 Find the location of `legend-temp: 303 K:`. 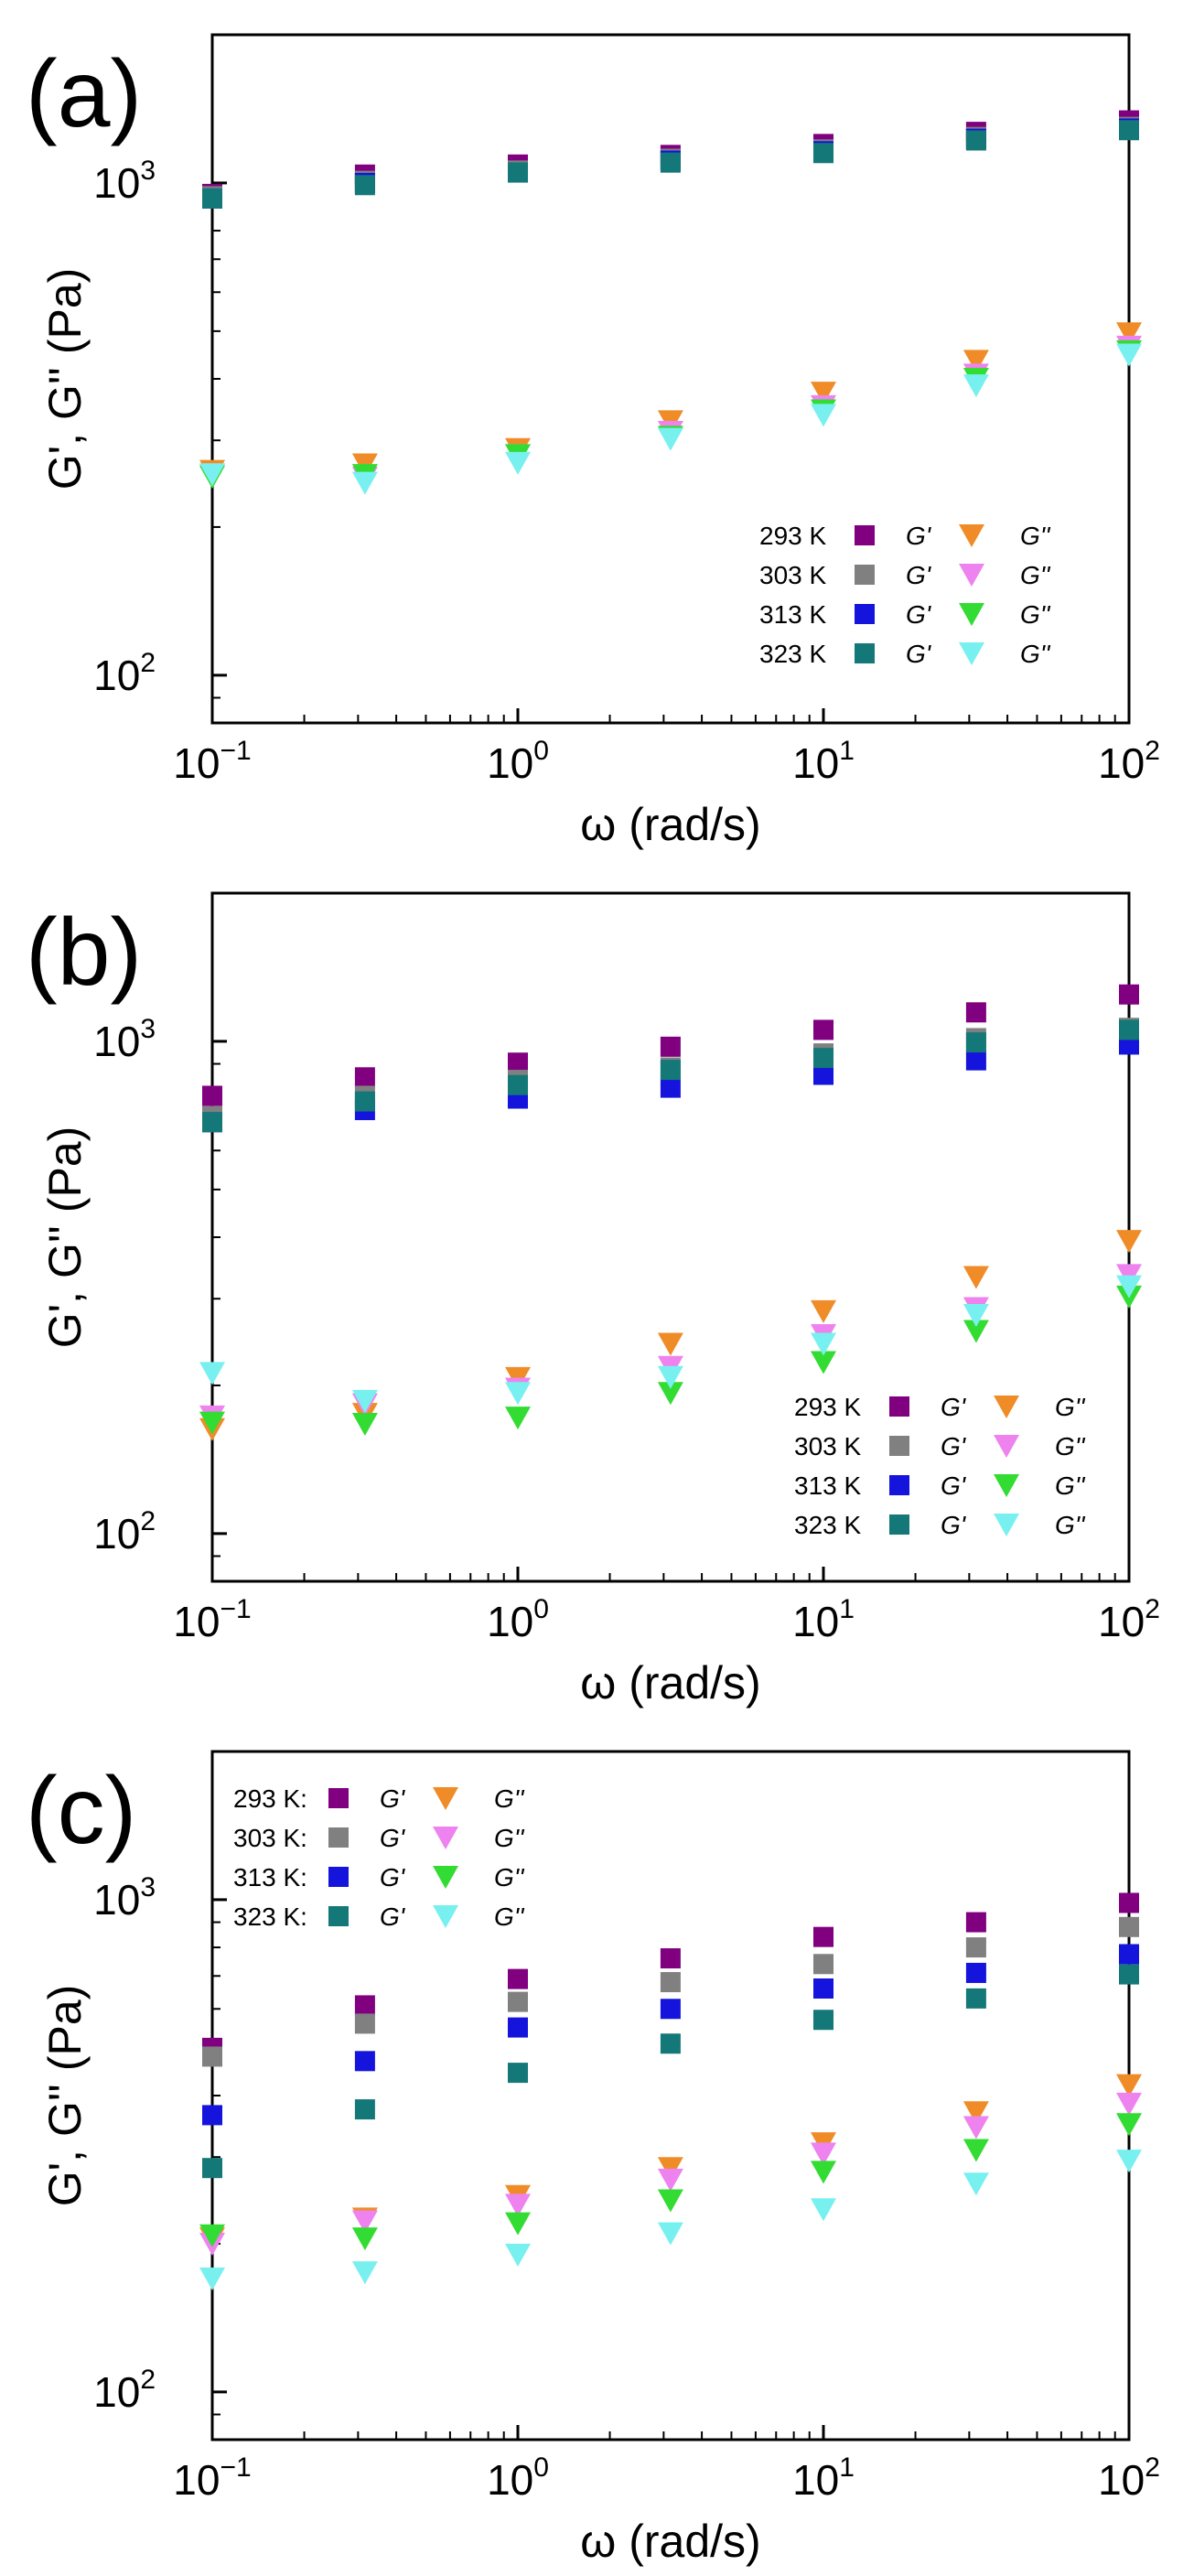

legend-temp: 303 K: is located at coordinates (270, 1838).